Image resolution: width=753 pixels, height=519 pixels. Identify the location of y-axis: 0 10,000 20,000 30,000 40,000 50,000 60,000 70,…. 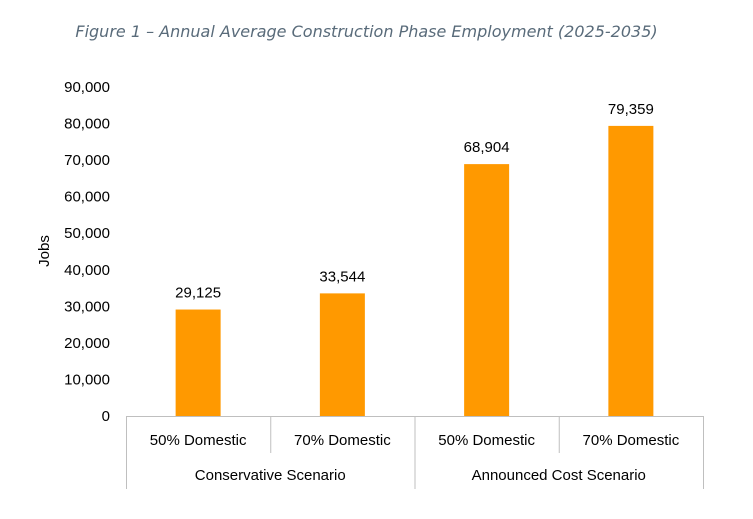
(87, 252).